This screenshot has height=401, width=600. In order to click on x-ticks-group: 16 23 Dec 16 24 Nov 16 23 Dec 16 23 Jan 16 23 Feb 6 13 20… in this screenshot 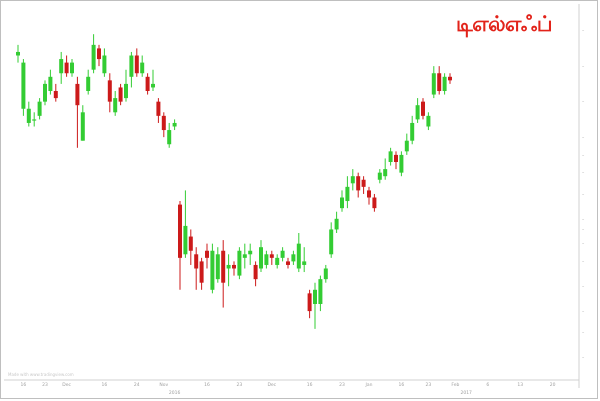, I will do `click(288, 389)`.